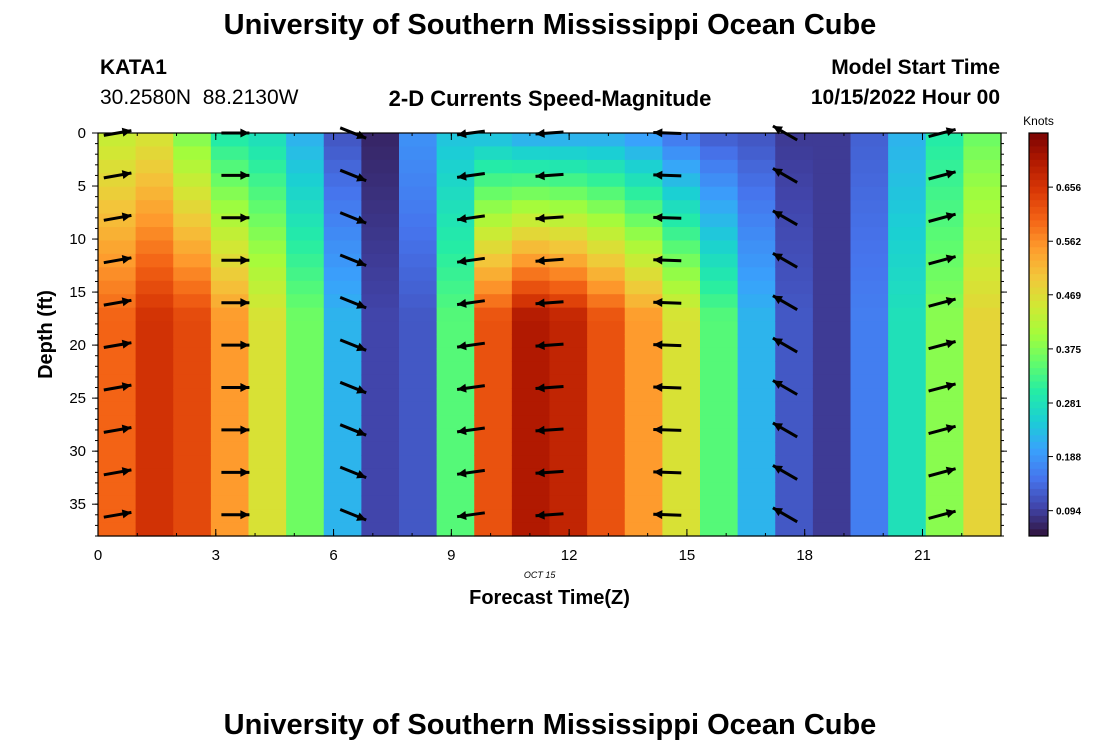 This screenshot has width=1100, height=750. I want to click on y-tick-label: 10, so click(77, 239).